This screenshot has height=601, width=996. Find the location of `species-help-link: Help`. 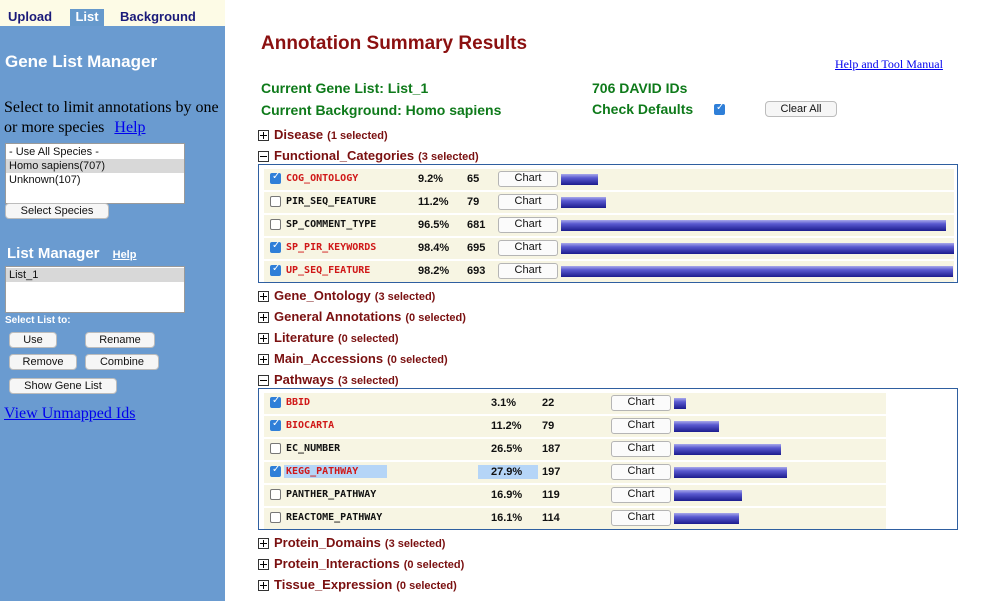

species-help-link: Help is located at coordinates (130, 127).